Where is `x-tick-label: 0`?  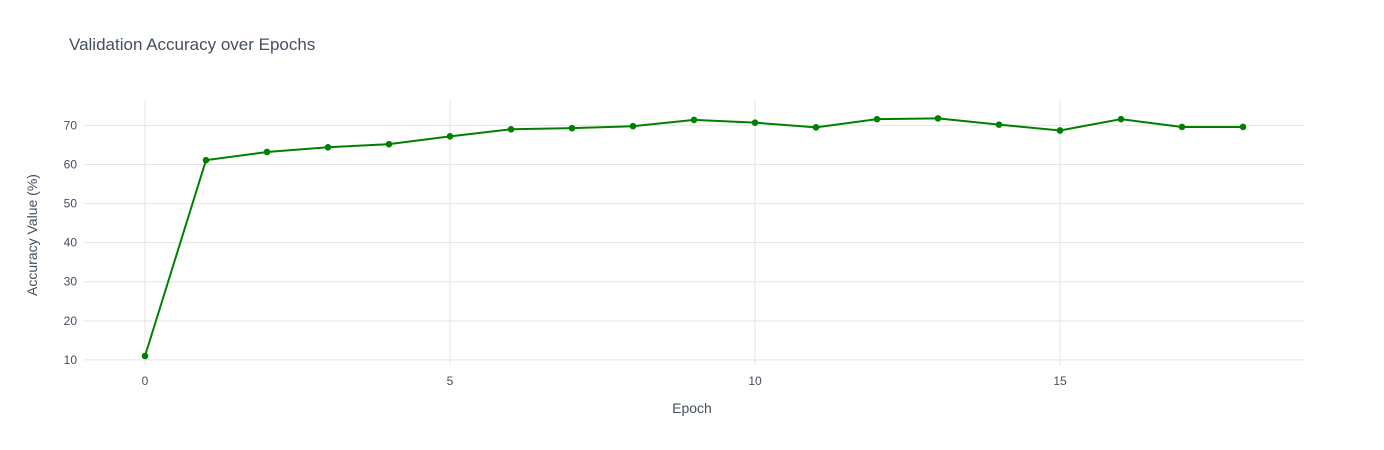
x-tick-label: 0 is located at coordinates (145, 381).